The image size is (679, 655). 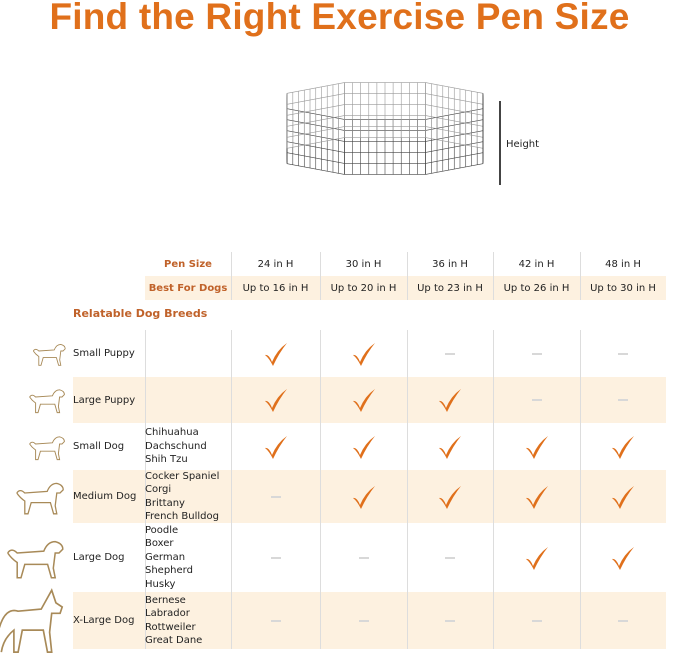 I want to click on pen-size-value: 42 in H, so click(x=536, y=264).